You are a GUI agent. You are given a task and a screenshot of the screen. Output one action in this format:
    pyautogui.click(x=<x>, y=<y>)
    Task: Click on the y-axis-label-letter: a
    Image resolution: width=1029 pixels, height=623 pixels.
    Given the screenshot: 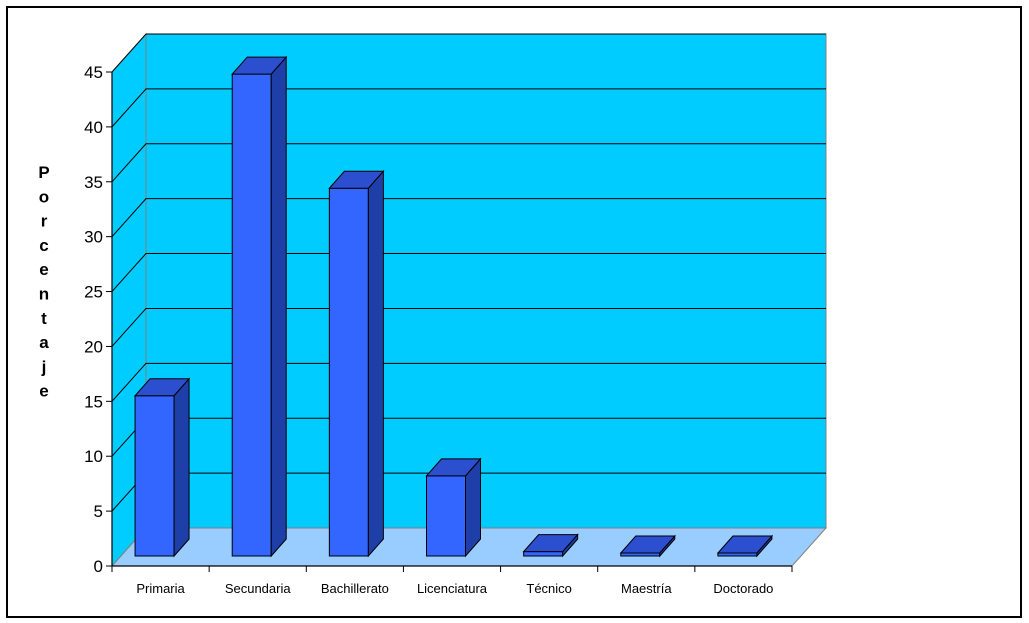 What is the action you would take?
    pyautogui.click(x=44, y=342)
    